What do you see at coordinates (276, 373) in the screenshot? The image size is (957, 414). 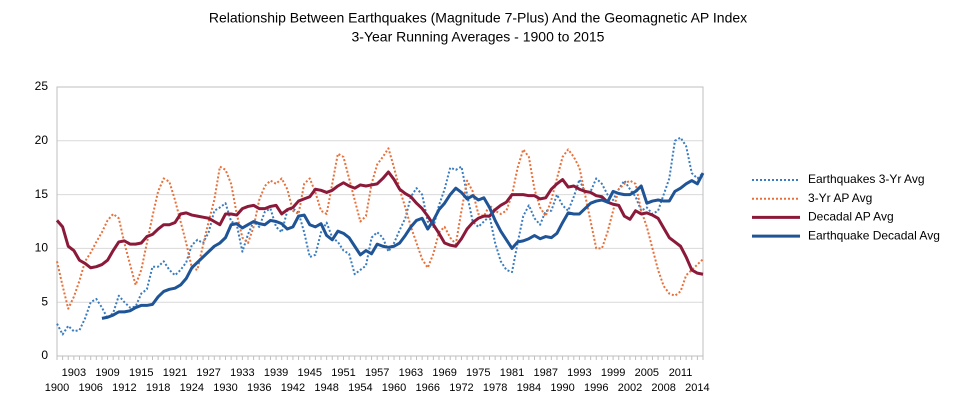 I see `x-tick-label: 1939` at bounding box center [276, 373].